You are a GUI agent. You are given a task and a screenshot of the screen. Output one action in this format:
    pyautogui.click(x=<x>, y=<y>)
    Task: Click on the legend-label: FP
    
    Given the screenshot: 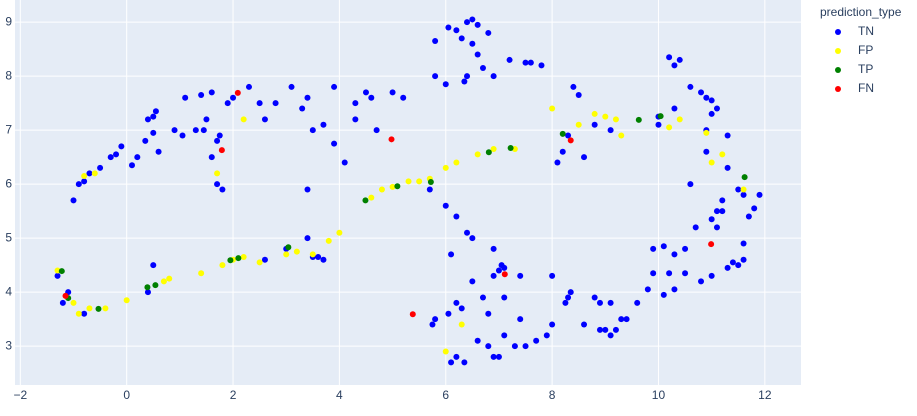 What is the action you would take?
    pyautogui.click(x=865, y=50)
    